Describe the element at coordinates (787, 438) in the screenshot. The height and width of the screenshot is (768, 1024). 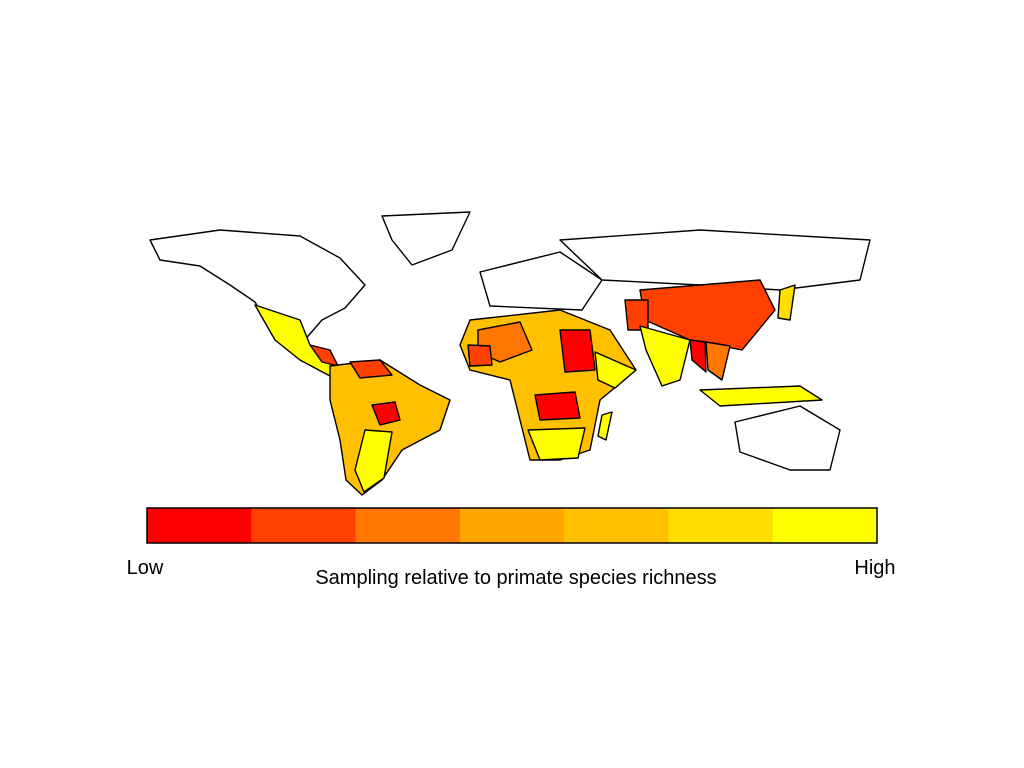
I see `australia` at that location.